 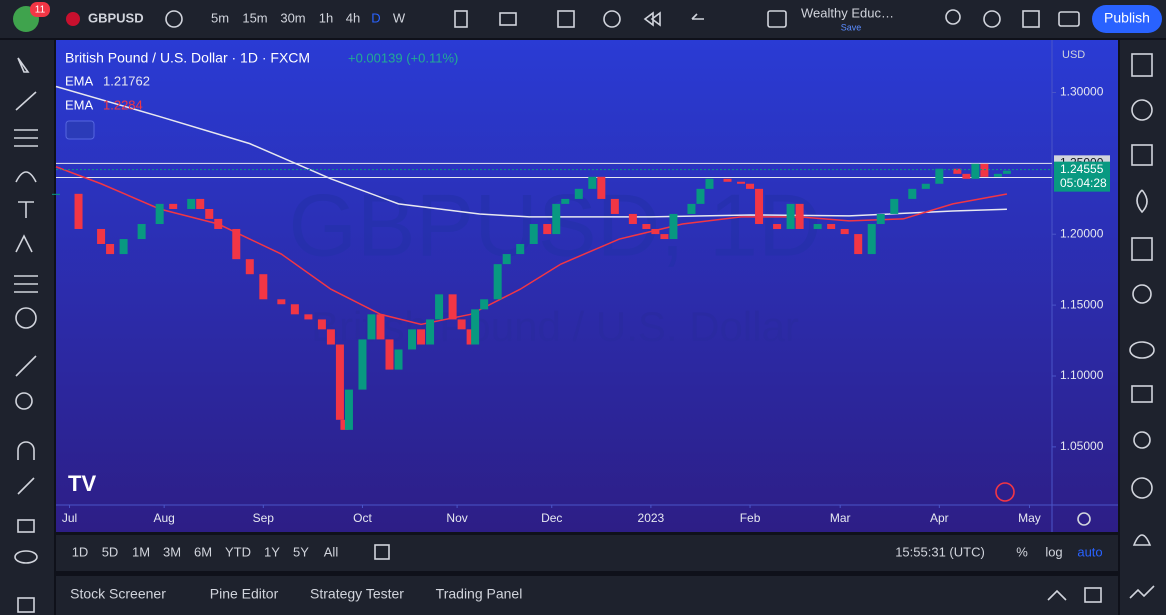 What do you see at coordinates (357, 594) in the screenshot?
I see `panel-tab: Strategy Tester` at bounding box center [357, 594].